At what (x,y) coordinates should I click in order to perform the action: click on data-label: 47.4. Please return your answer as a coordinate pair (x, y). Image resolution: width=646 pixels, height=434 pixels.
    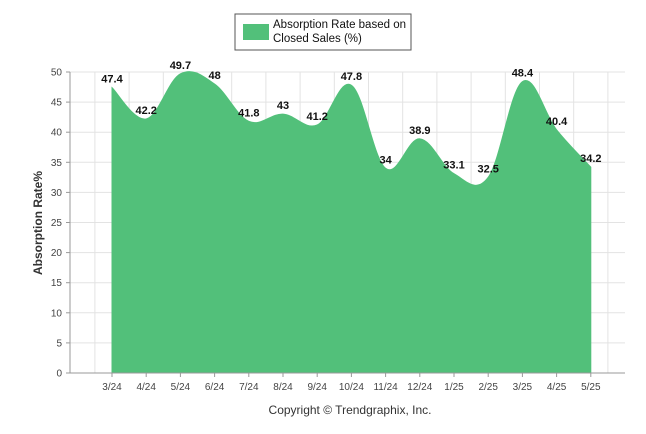
    Looking at the image, I should click on (112, 80).